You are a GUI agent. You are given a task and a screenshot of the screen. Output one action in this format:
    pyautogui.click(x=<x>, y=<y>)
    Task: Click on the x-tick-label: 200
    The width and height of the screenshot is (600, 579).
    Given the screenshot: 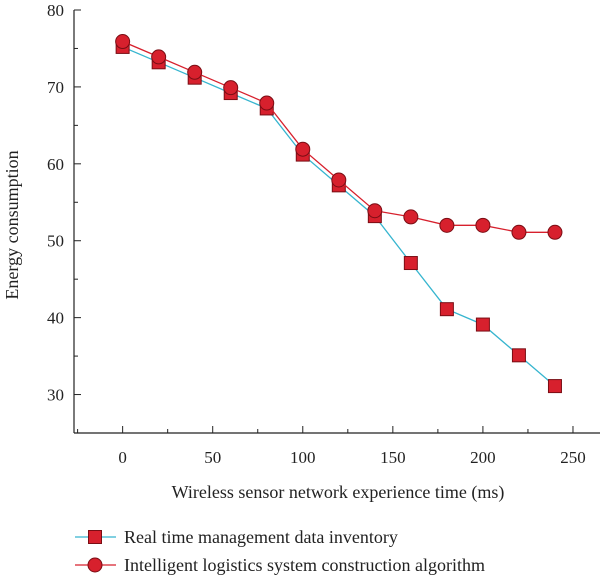 What is the action you would take?
    pyautogui.click(x=483, y=457)
    